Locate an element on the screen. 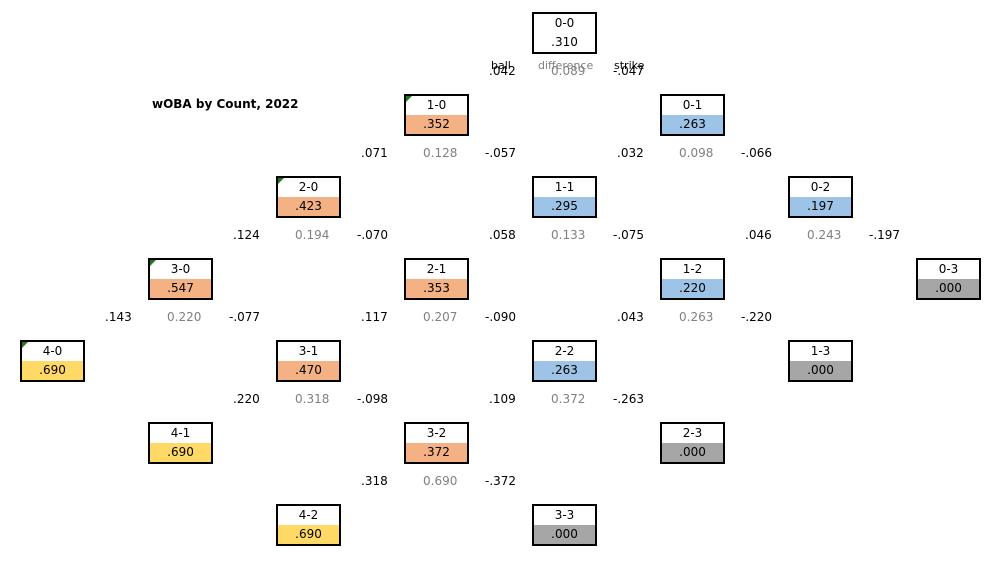 This screenshot has height=561, width=999. transition-strike-2-2: -.263 is located at coordinates (629, 399).